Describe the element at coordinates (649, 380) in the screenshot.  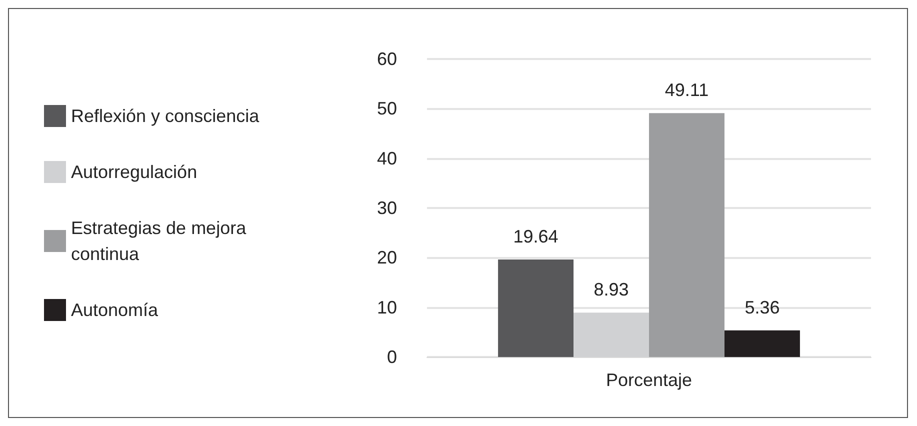
I see `x-tick-label: Porcentaje` at that location.